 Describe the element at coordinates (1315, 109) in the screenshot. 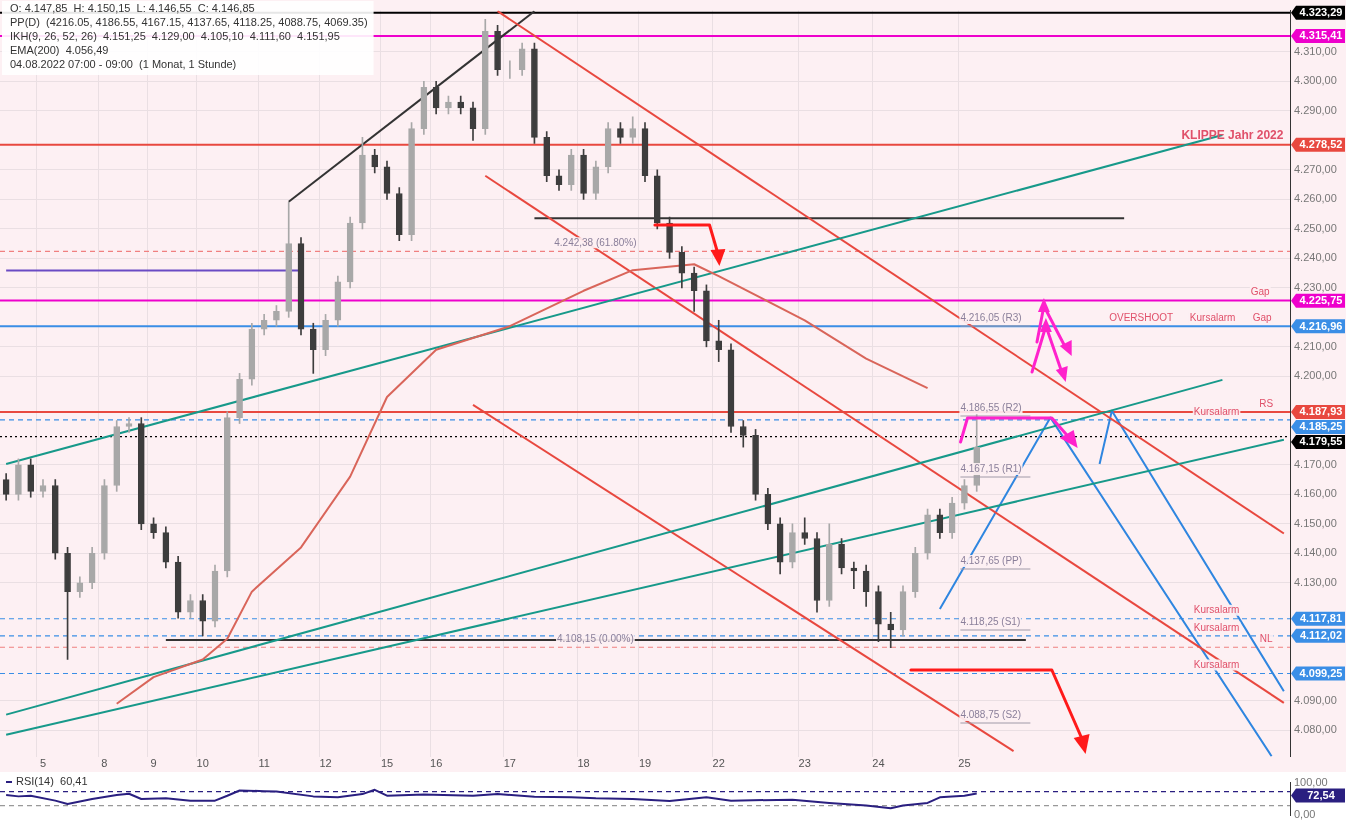

I see `y-tick-label: 4.290,00` at that location.